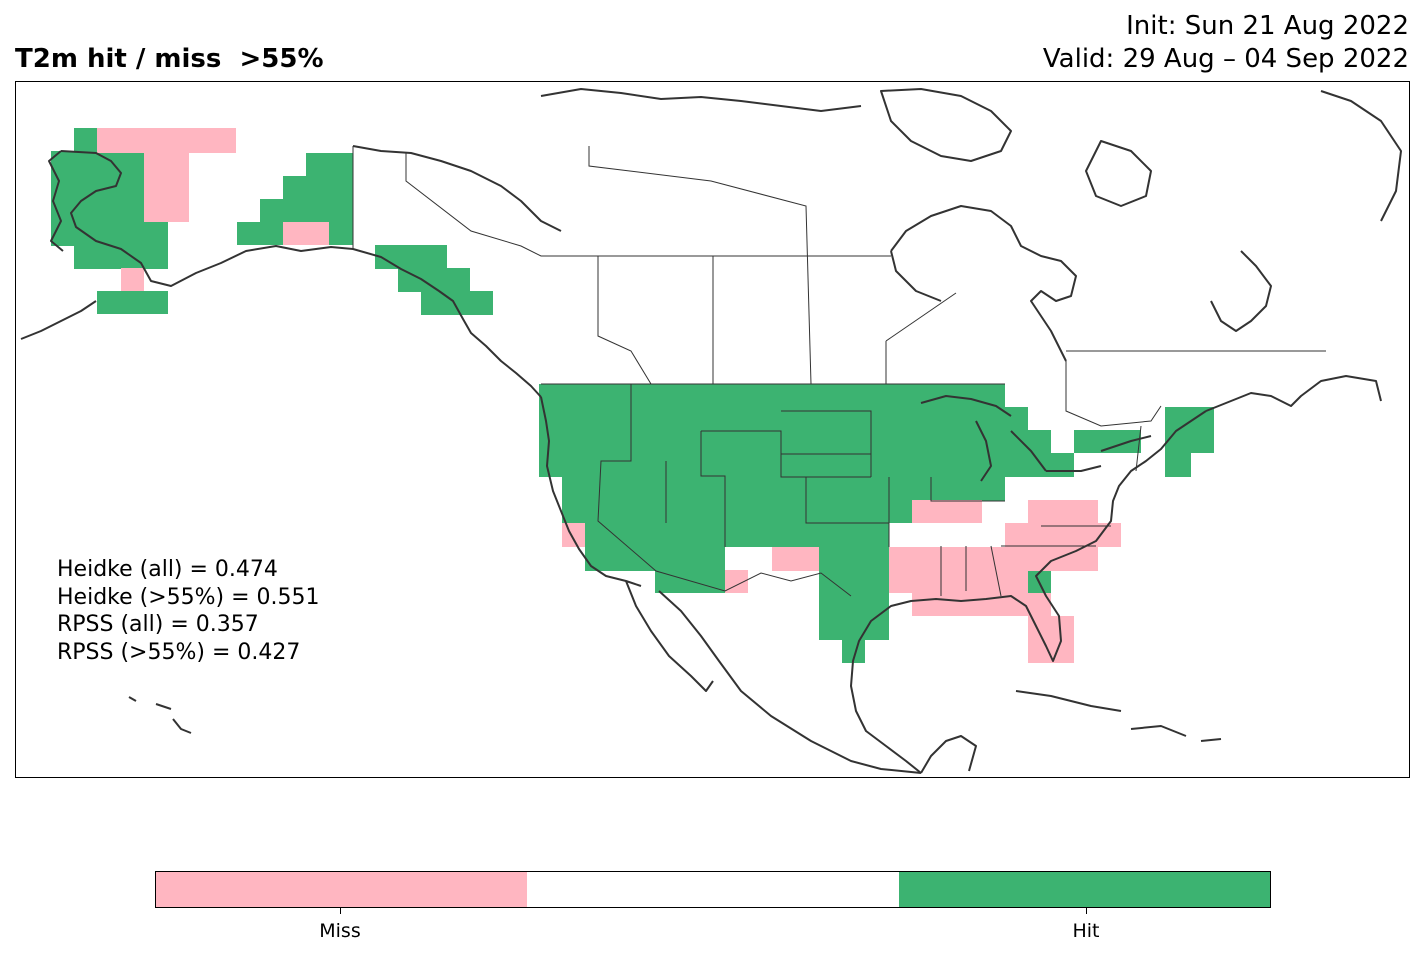 The height and width of the screenshot is (958, 1425). Describe the element at coordinates (158, 624) in the screenshot. I see `rpss-all: RPSS (all) = 0.357` at that location.